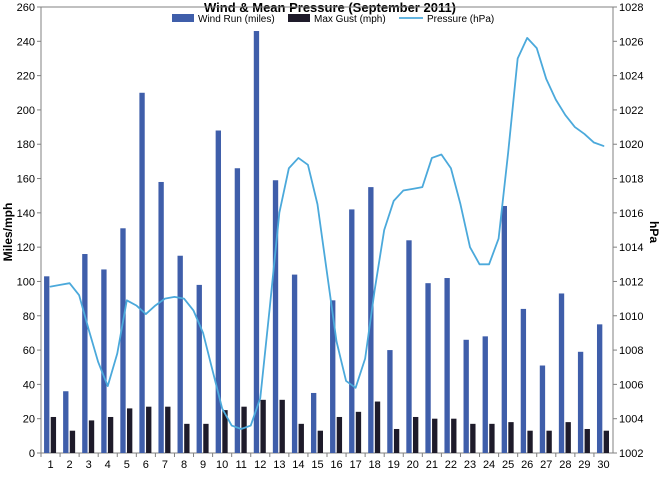 The width and height of the screenshot is (662, 481). Describe the element at coordinates (29, 420) in the screenshot. I see `y-tick-label: 20` at that location.